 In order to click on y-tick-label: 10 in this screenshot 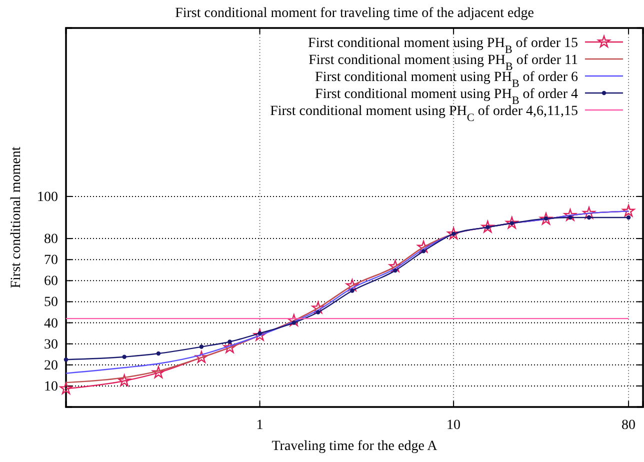, I will do `click(51, 386)`.